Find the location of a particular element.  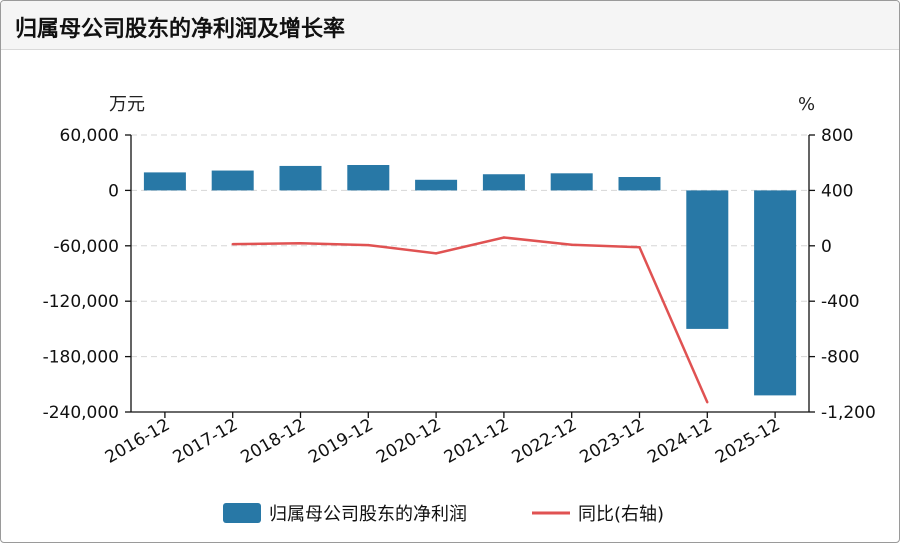

right-axis-unit: % is located at coordinates (806, 104).